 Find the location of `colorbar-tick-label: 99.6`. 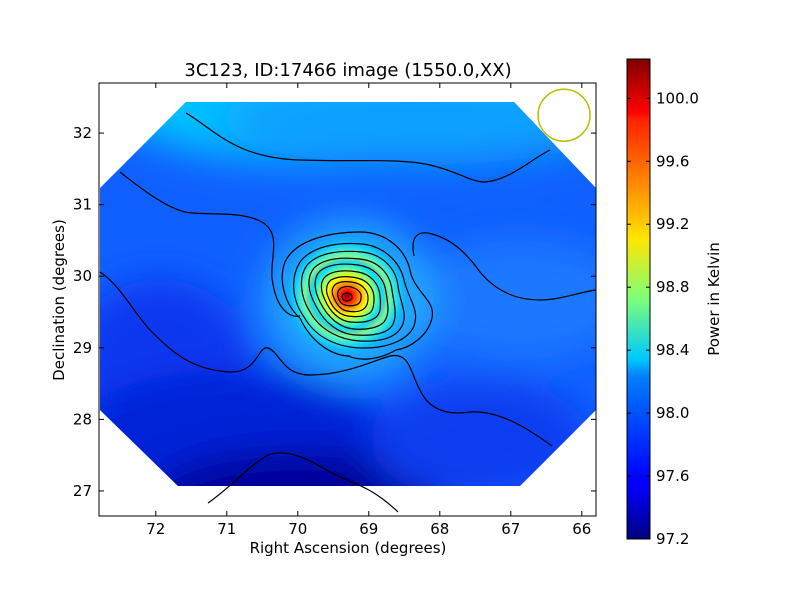

colorbar-tick-label: 99.6 is located at coordinates (672, 161).